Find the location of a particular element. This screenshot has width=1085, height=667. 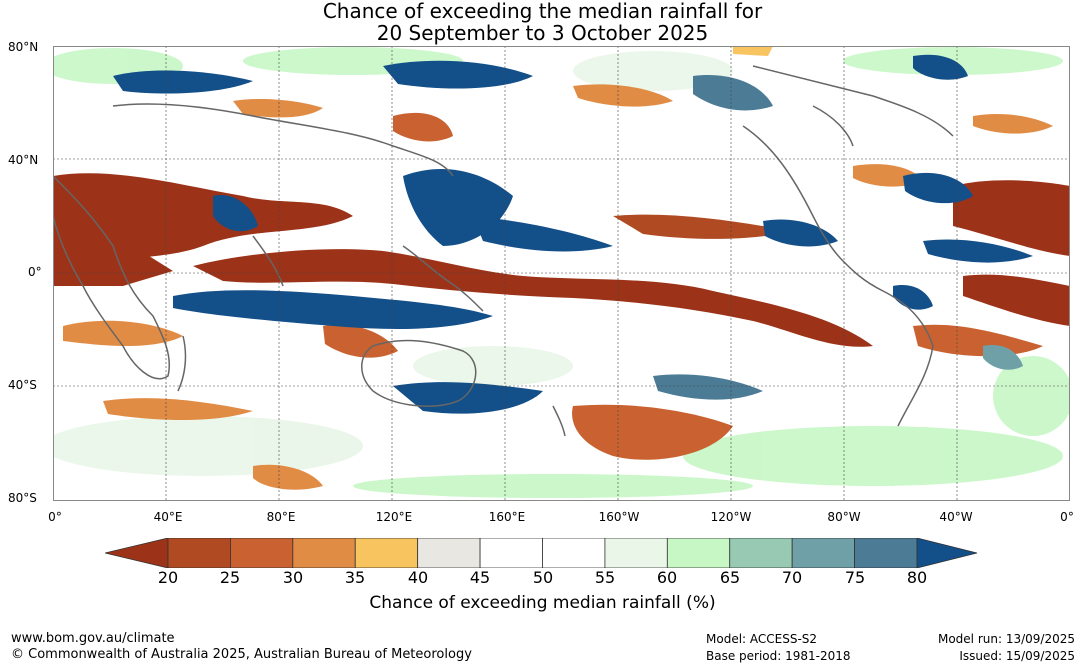

colorbar-label: Chance of exceeding median rainfall (%) is located at coordinates (542, 603).